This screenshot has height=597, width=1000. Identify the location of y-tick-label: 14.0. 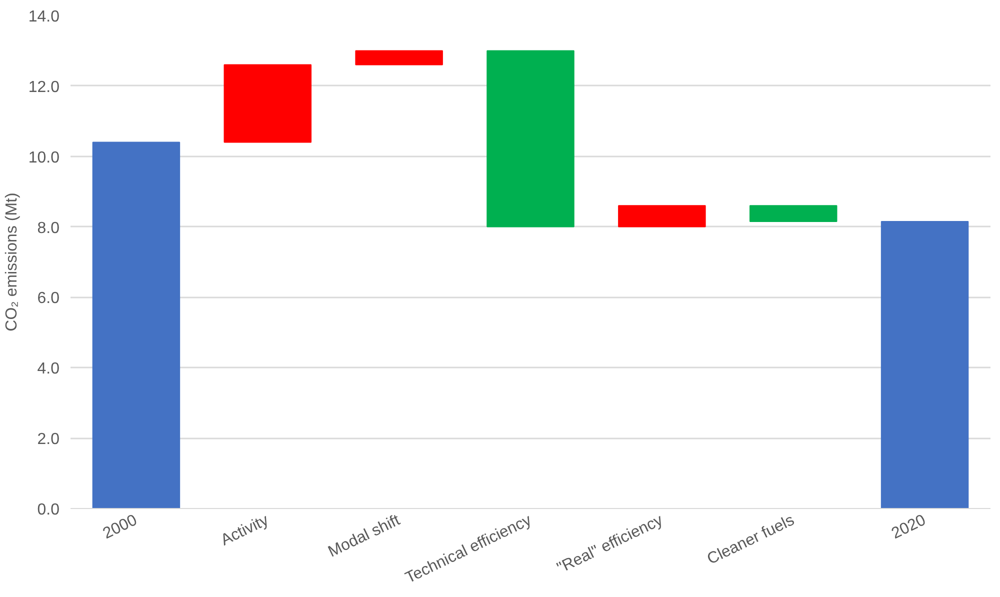
(44, 17).